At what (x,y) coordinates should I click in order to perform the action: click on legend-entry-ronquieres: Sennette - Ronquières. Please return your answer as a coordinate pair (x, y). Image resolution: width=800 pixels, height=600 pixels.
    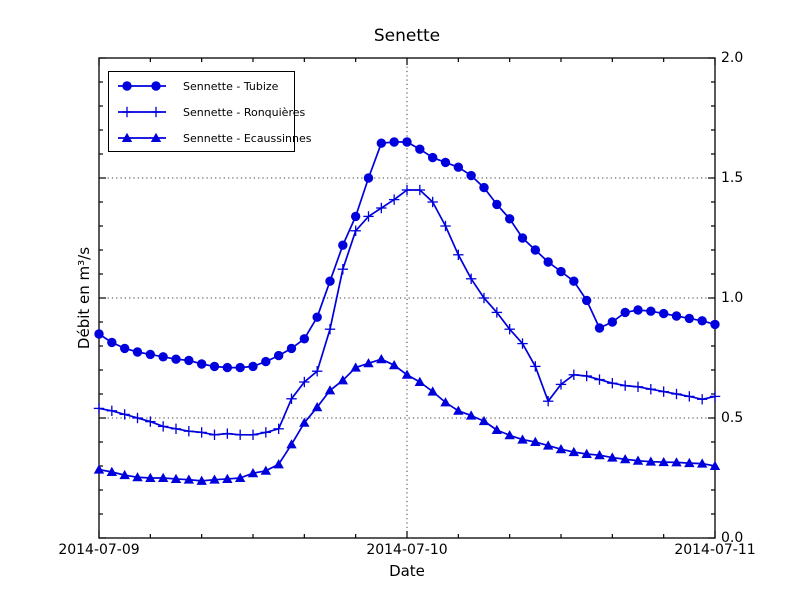
    Looking at the image, I should click on (207, 112).